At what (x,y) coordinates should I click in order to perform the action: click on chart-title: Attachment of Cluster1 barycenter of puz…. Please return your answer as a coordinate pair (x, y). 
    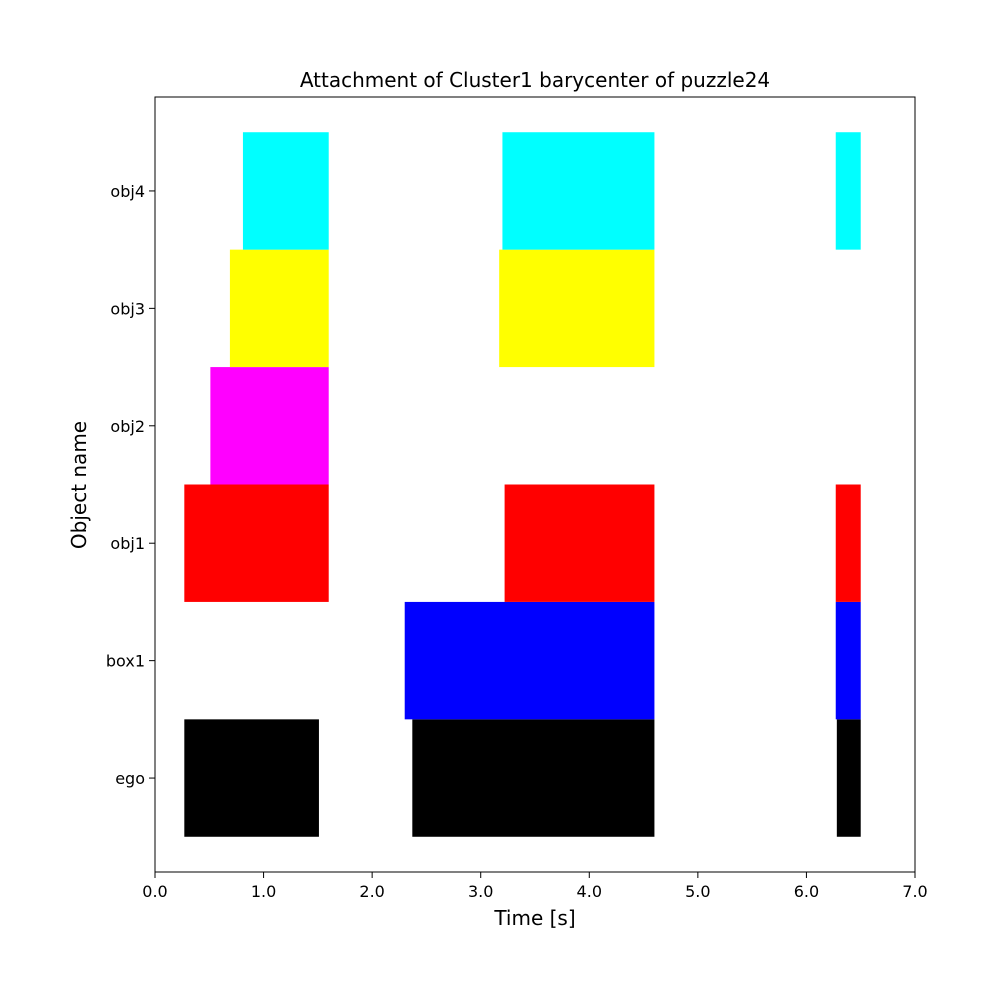
    Looking at the image, I should click on (535, 80).